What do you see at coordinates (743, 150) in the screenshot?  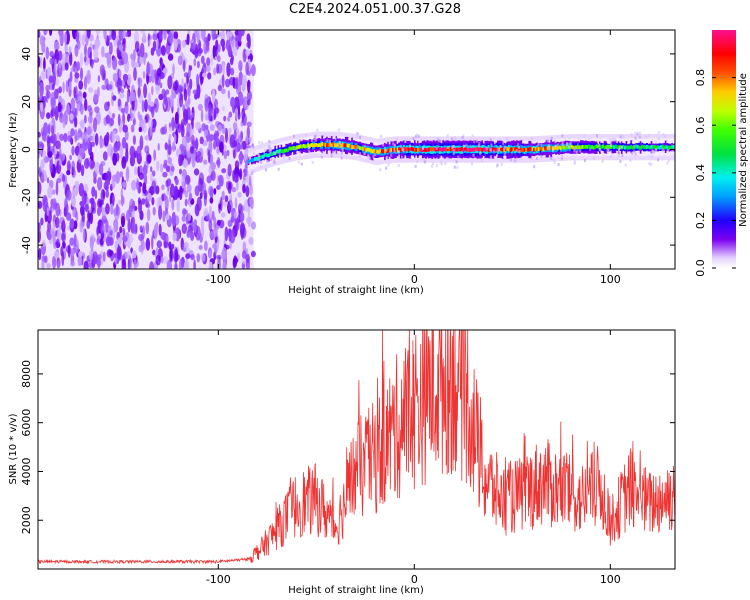 I see `colorbar-label: Normalized spectral amplitude` at bounding box center [743, 150].